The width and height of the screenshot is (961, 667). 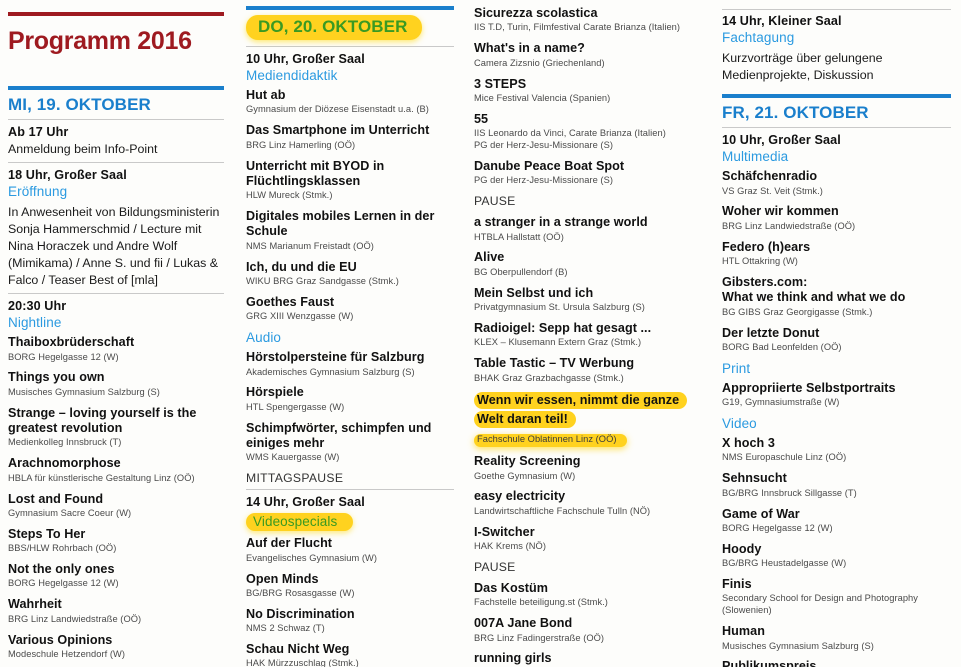 I want to click on list-item: Human Musisches Gymnasium Salzburg (S), so click(x=836, y=638).